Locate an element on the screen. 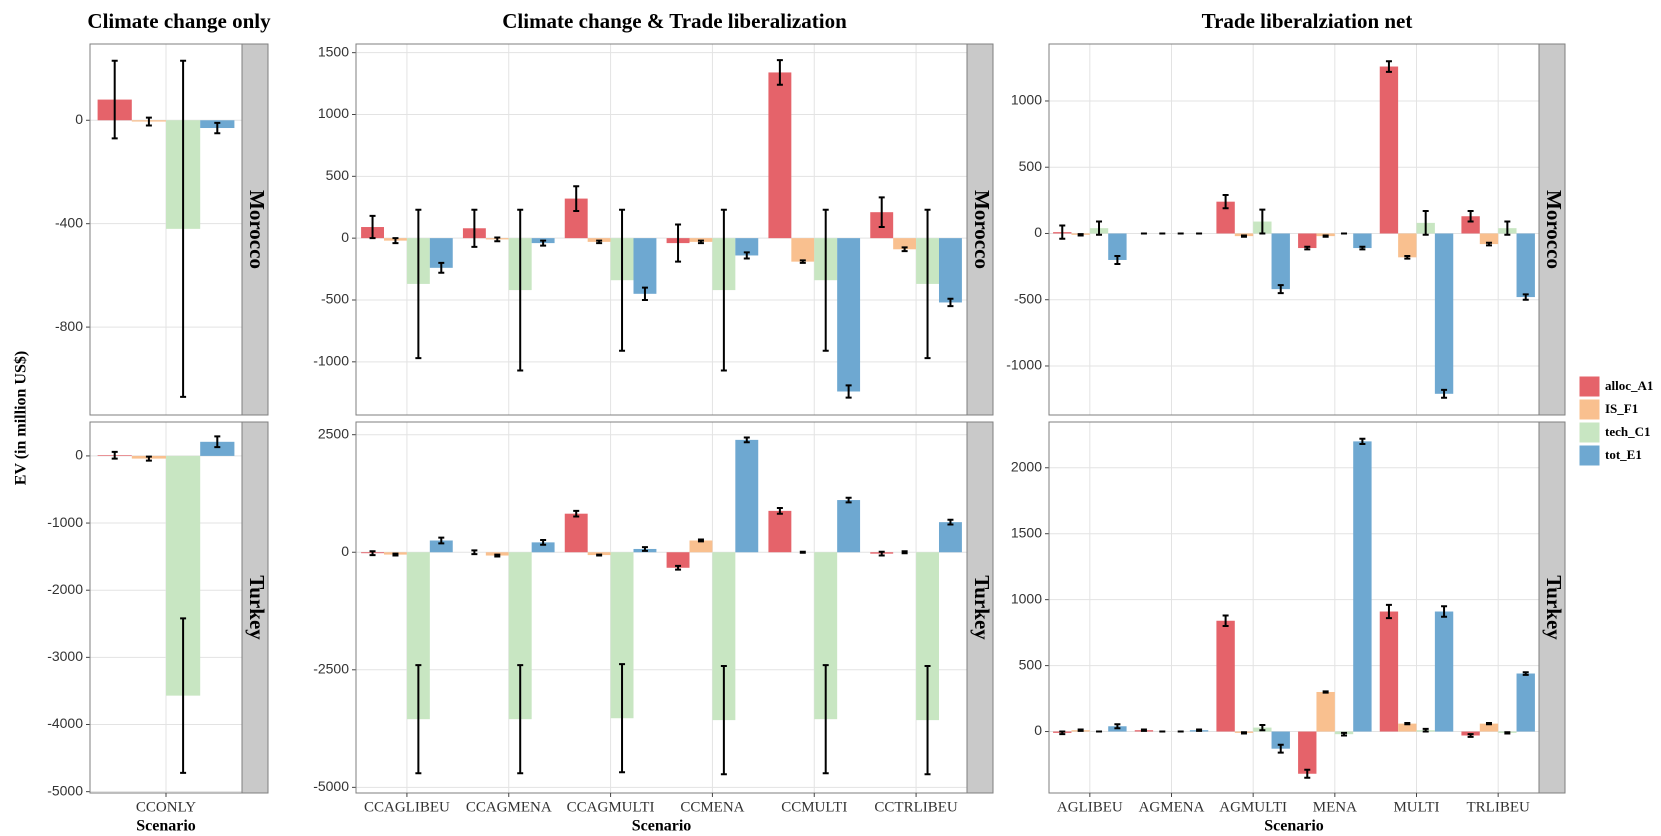 This screenshot has width=1661, height=836. y-tick-label: -5000 is located at coordinates (65, 790).